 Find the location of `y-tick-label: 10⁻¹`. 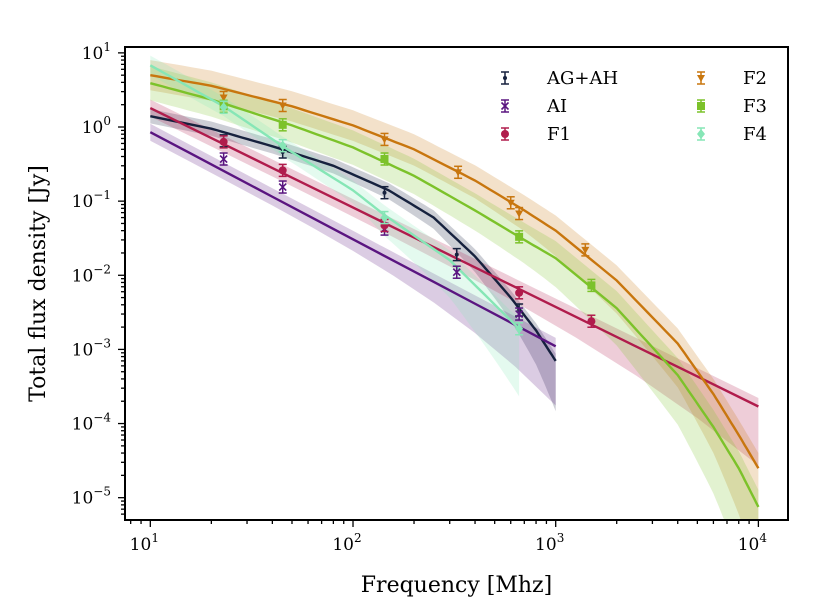

y-tick-label: 10⁻¹ is located at coordinates (91, 200).